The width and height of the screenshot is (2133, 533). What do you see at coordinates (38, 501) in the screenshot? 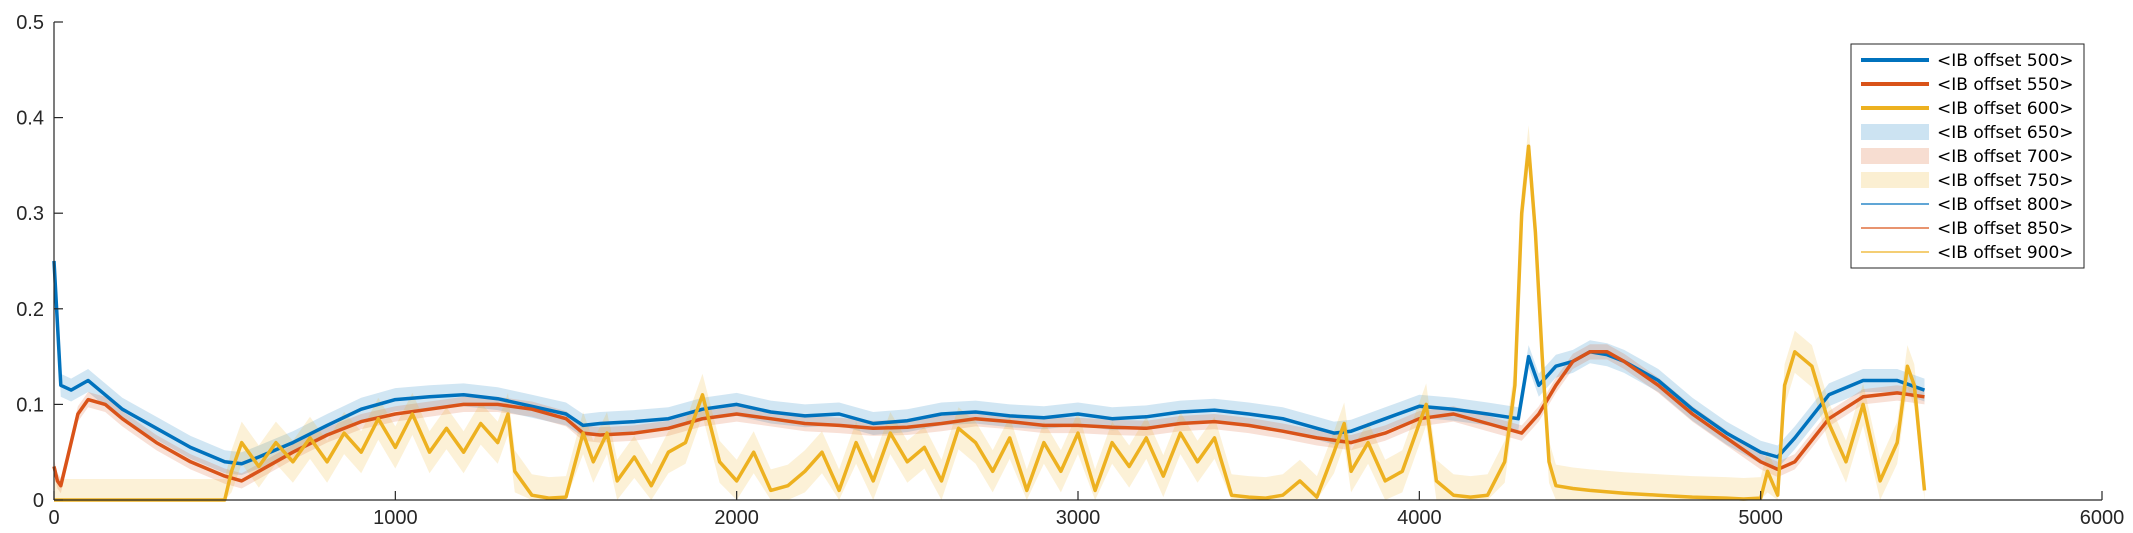
I see `y-tick-label: 0` at bounding box center [38, 501].